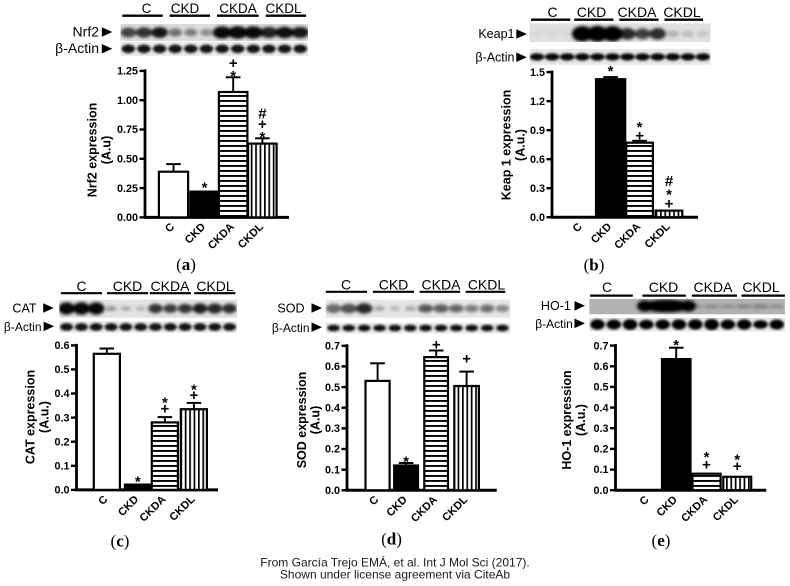 Image resolution: width=790 pixels, height=586 pixels. Describe the element at coordinates (302, 420) in the screenshot. I see `svg-text: SOD expression` at that location.